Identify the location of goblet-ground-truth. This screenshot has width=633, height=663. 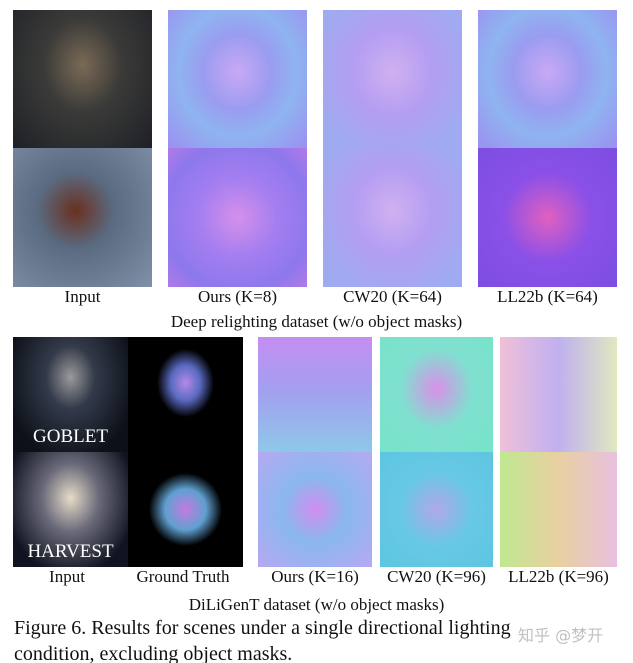
(185, 394).